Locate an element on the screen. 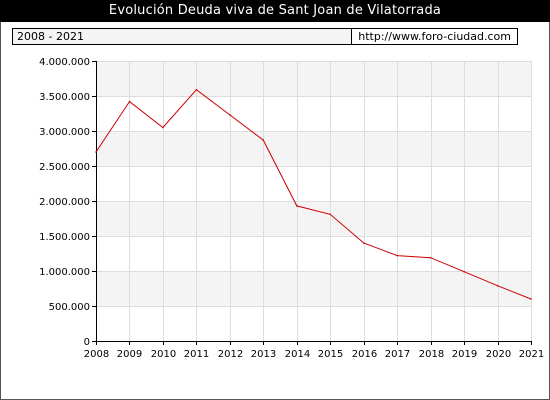 The width and height of the screenshot is (550, 400). info-bar: 2008 - 2021 http://www.foro-ciudad.com is located at coordinates (265, 36).